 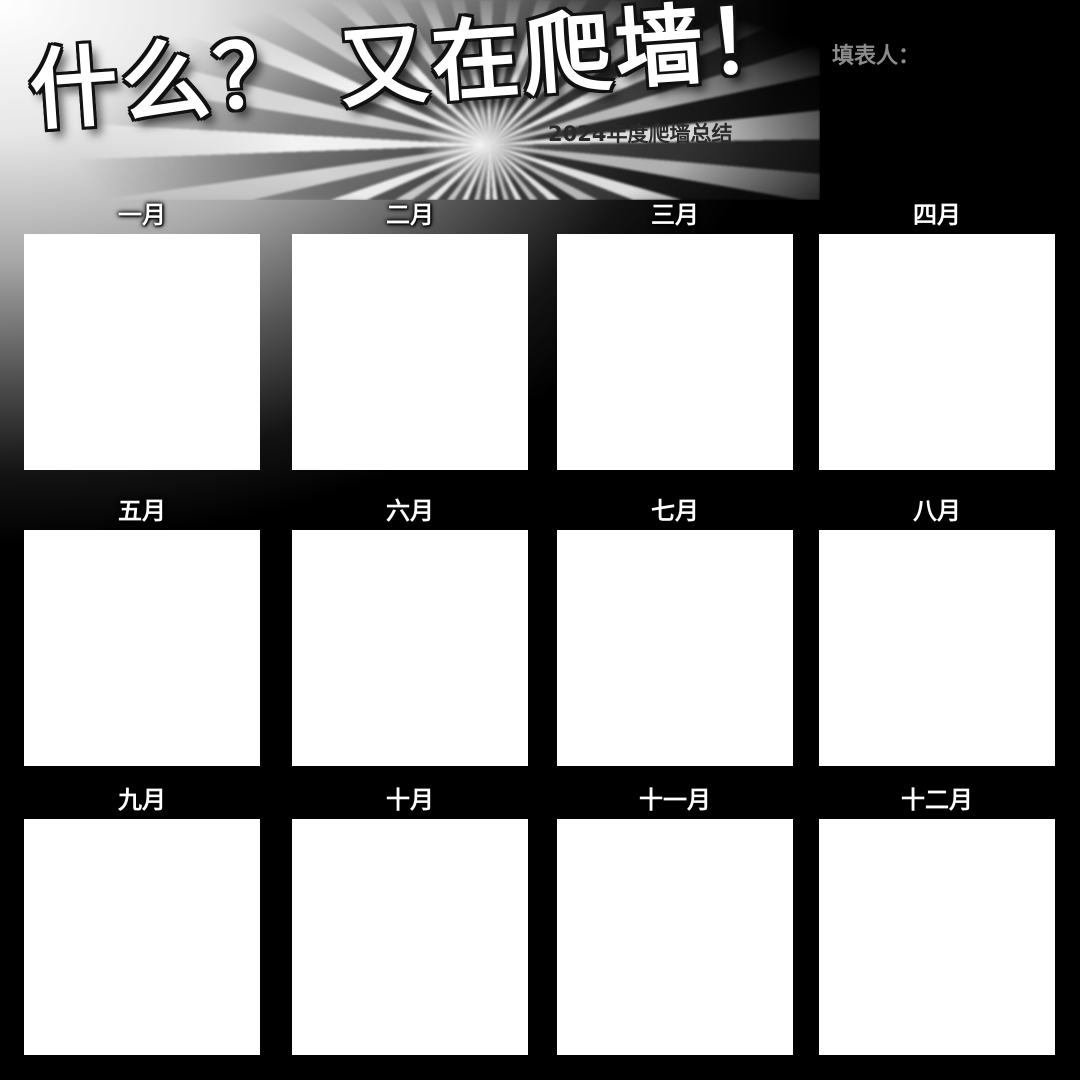 I want to click on month-cell-8: 八月, so click(x=937, y=630).